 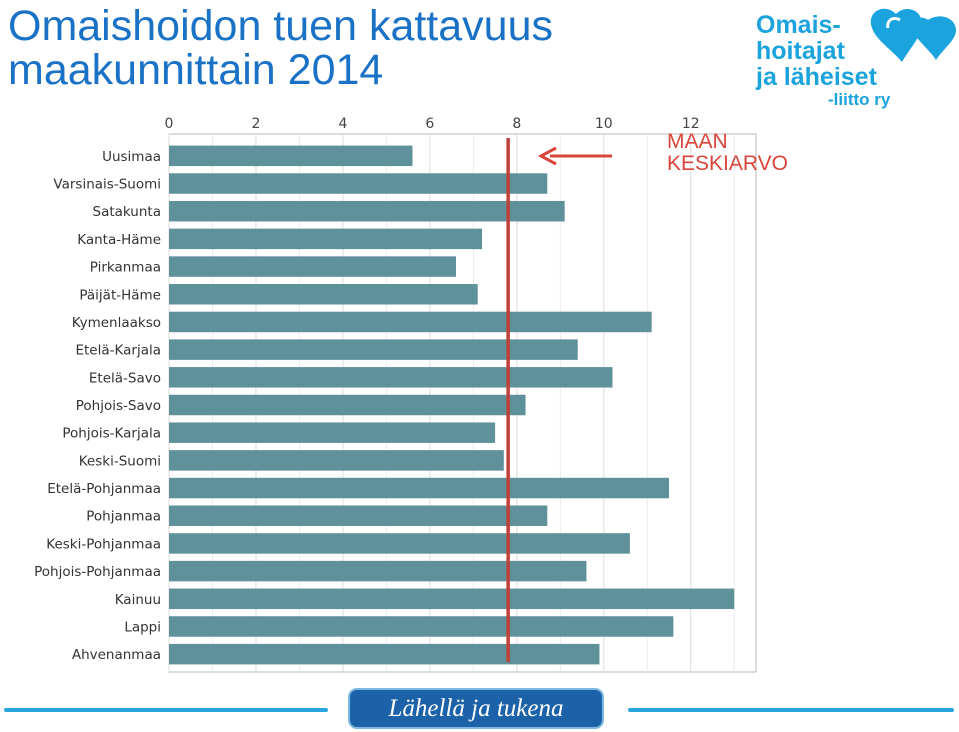 What do you see at coordinates (604, 124) in the screenshot?
I see `x-tick-label: 10` at bounding box center [604, 124].